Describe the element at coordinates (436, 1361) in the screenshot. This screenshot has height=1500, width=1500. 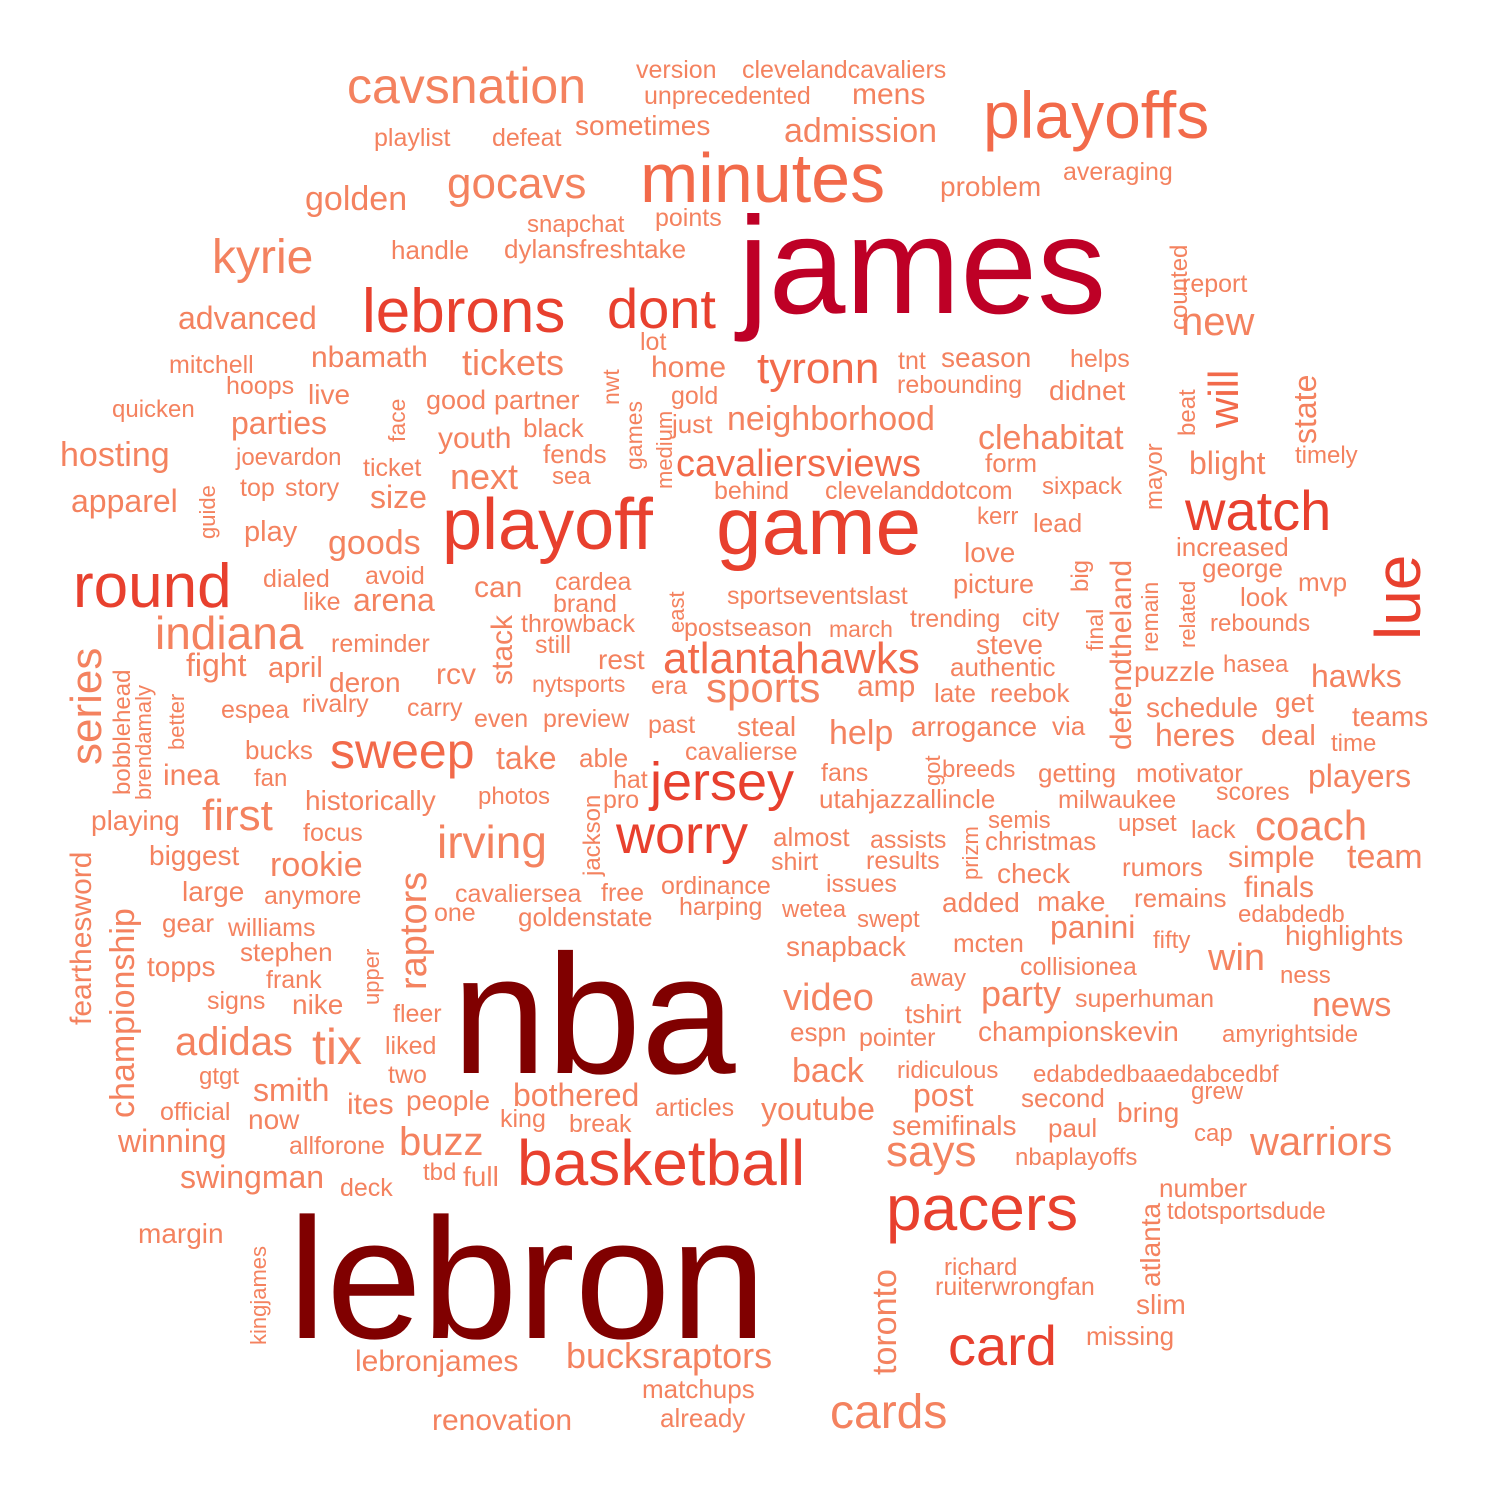
I see `word-lebronjames: lebronjames` at that location.